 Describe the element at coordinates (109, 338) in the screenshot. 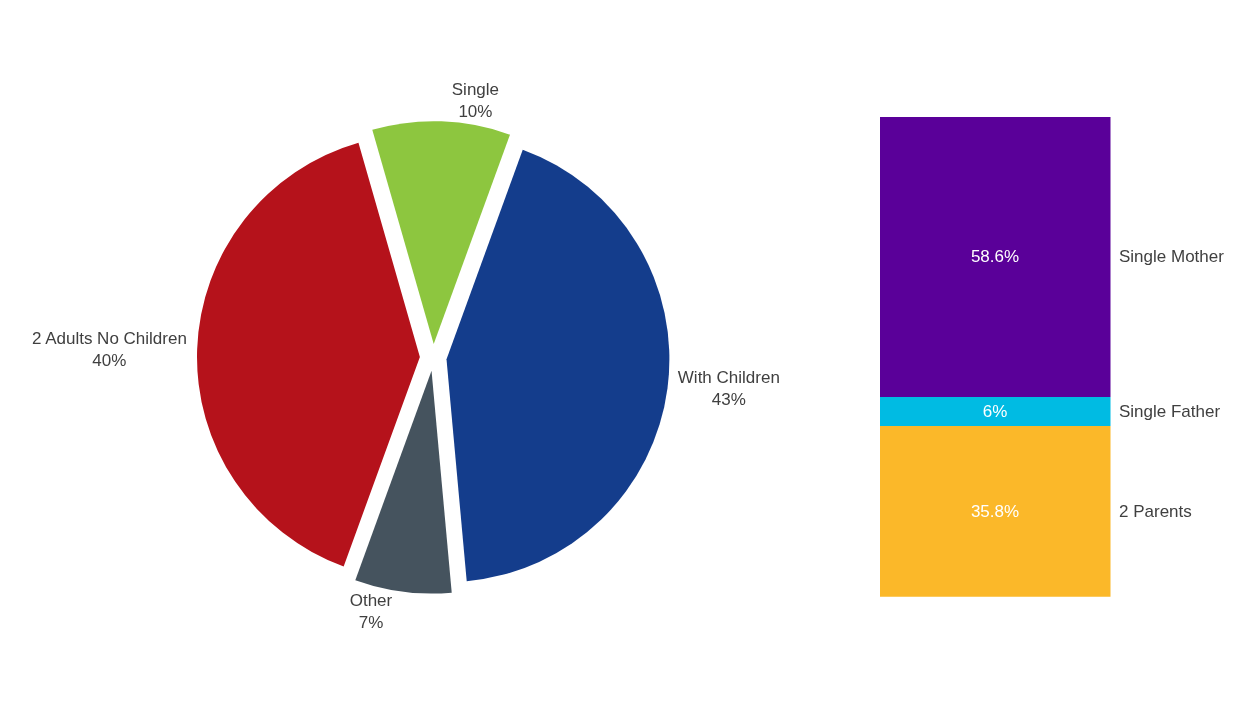

I see `slice-label: 2 Adults No Children` at that location.